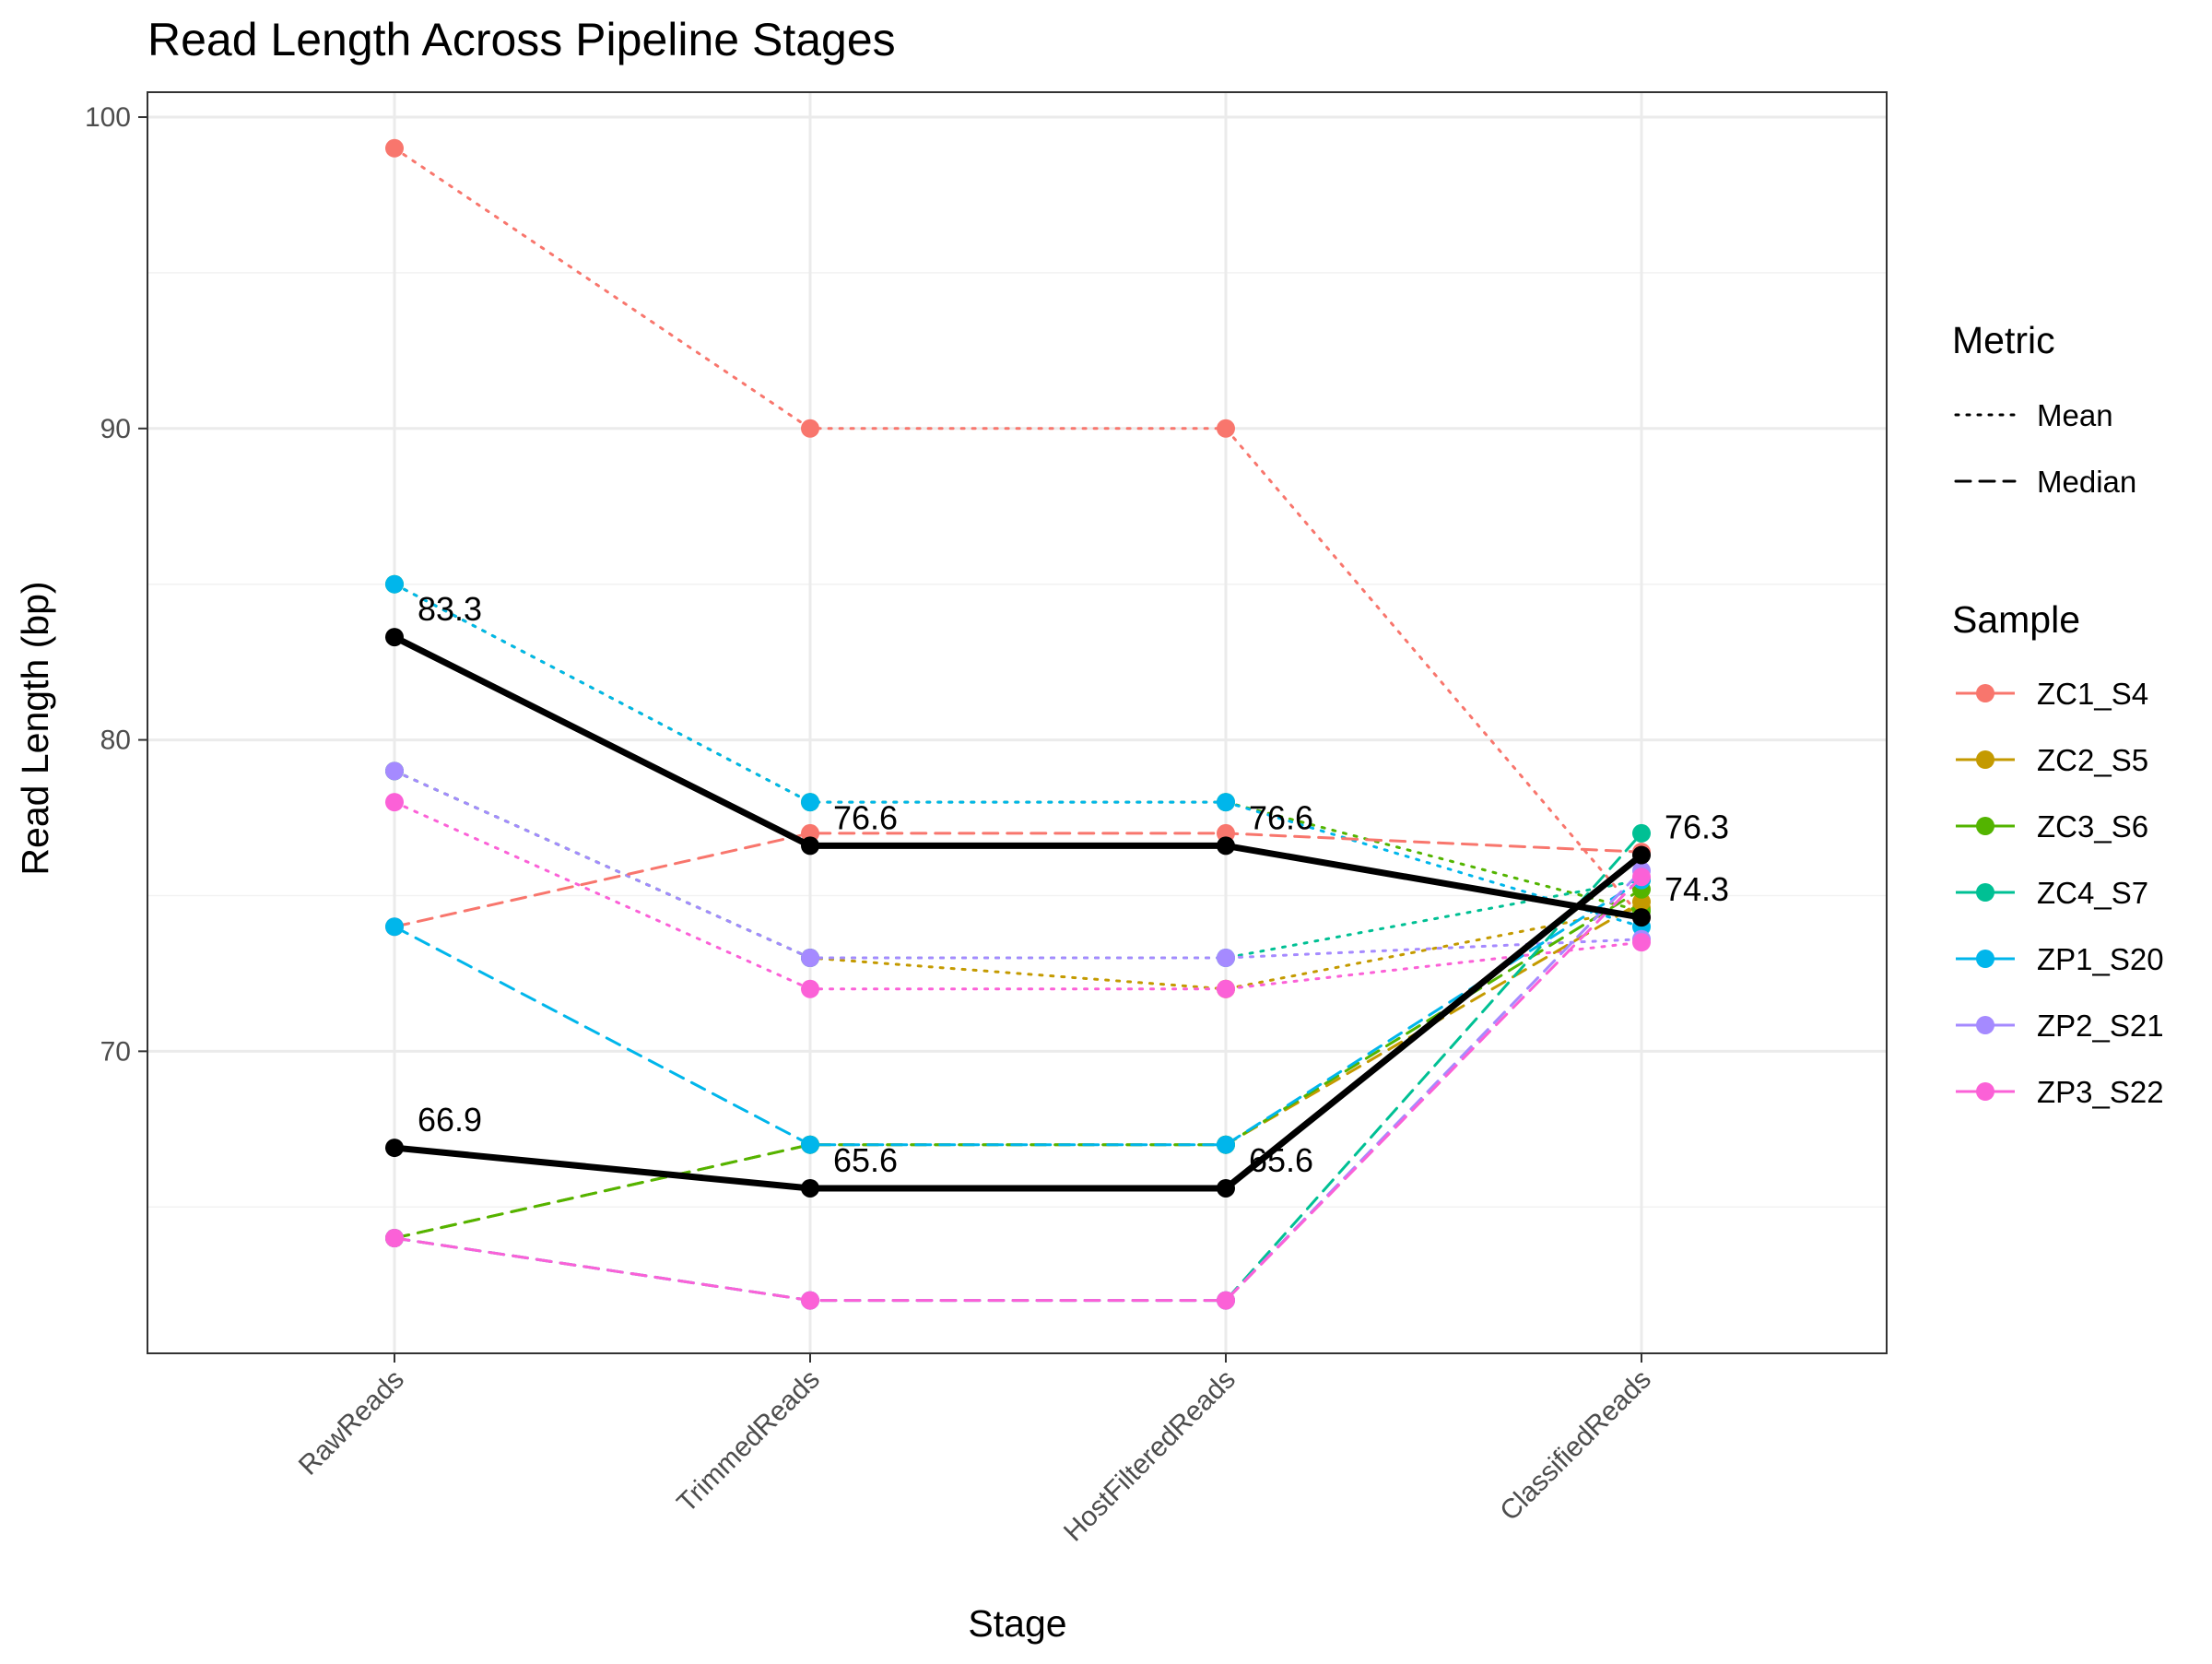 The height and width of the screenshot is (1664, 2212). What do you see at coordinates (115, 741) in the screenshot?
I see `y-tick-label: 80` at bounding box center [115, 741].